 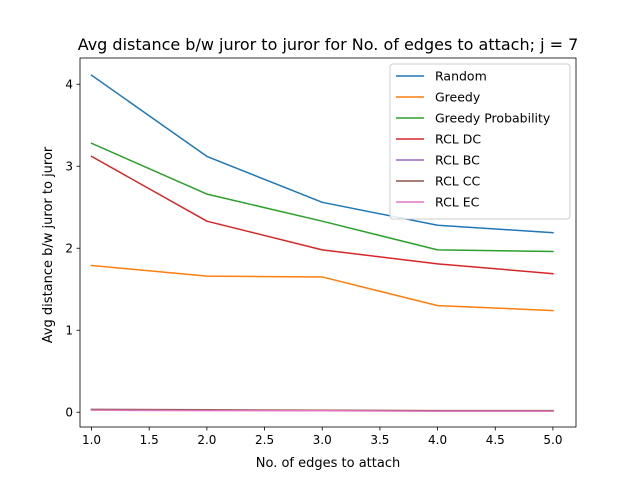 What do you see at coordinates (328, 463) in the screenshot?
I see `x-axis-label: No. of edges to attach` at bounding box center [328, 463].